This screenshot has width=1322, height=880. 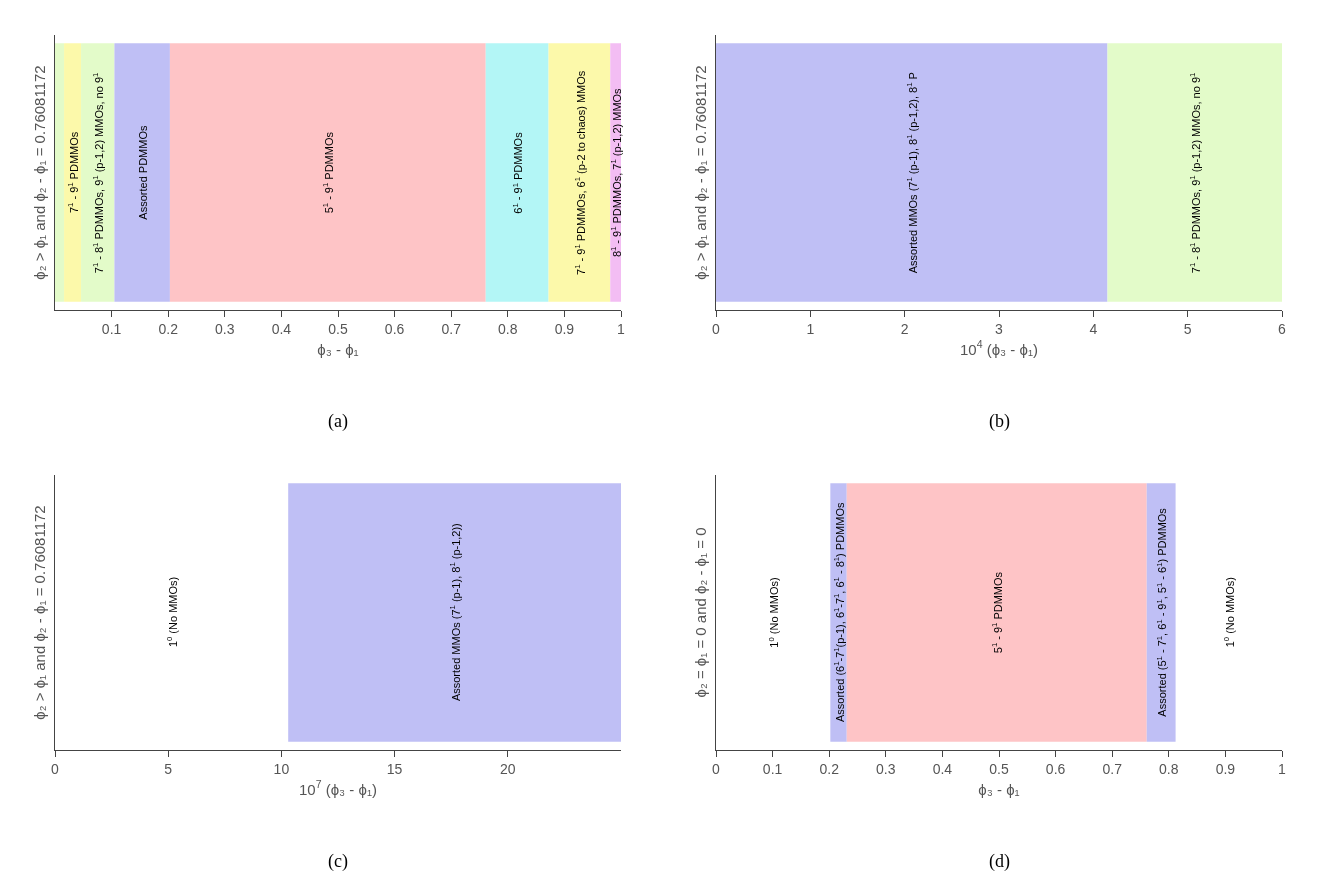 What do you see at coordinates (999, 328) in the screenshot?
I see `x-tick-label: 3` at bounding box center [999, 328].